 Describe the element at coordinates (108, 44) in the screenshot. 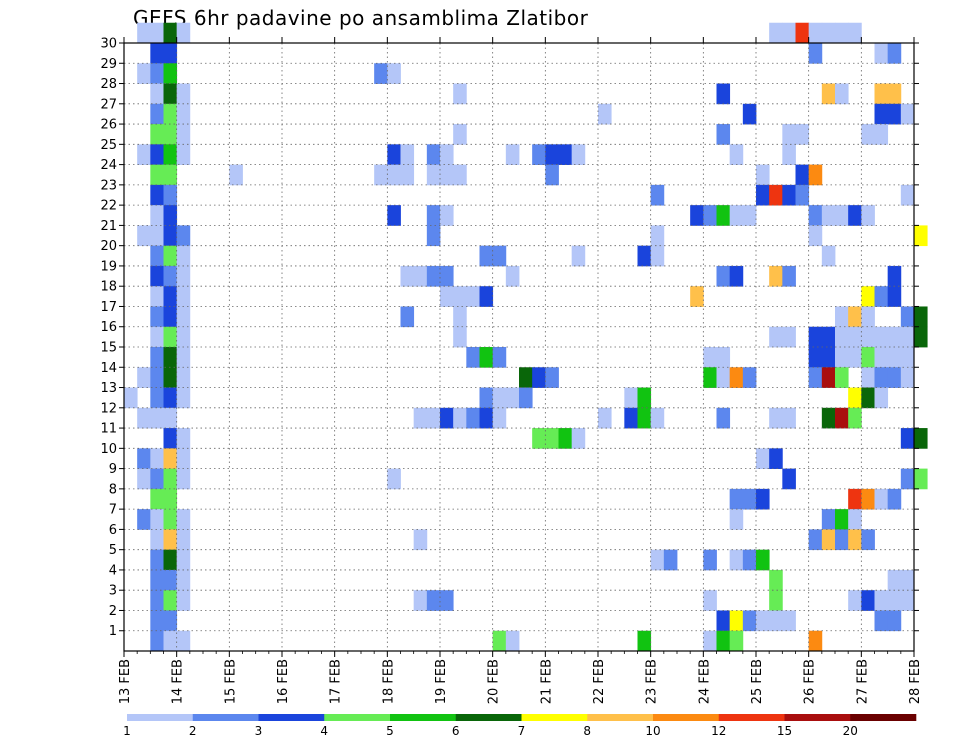

I see `y-tick-label: 30` at that location.